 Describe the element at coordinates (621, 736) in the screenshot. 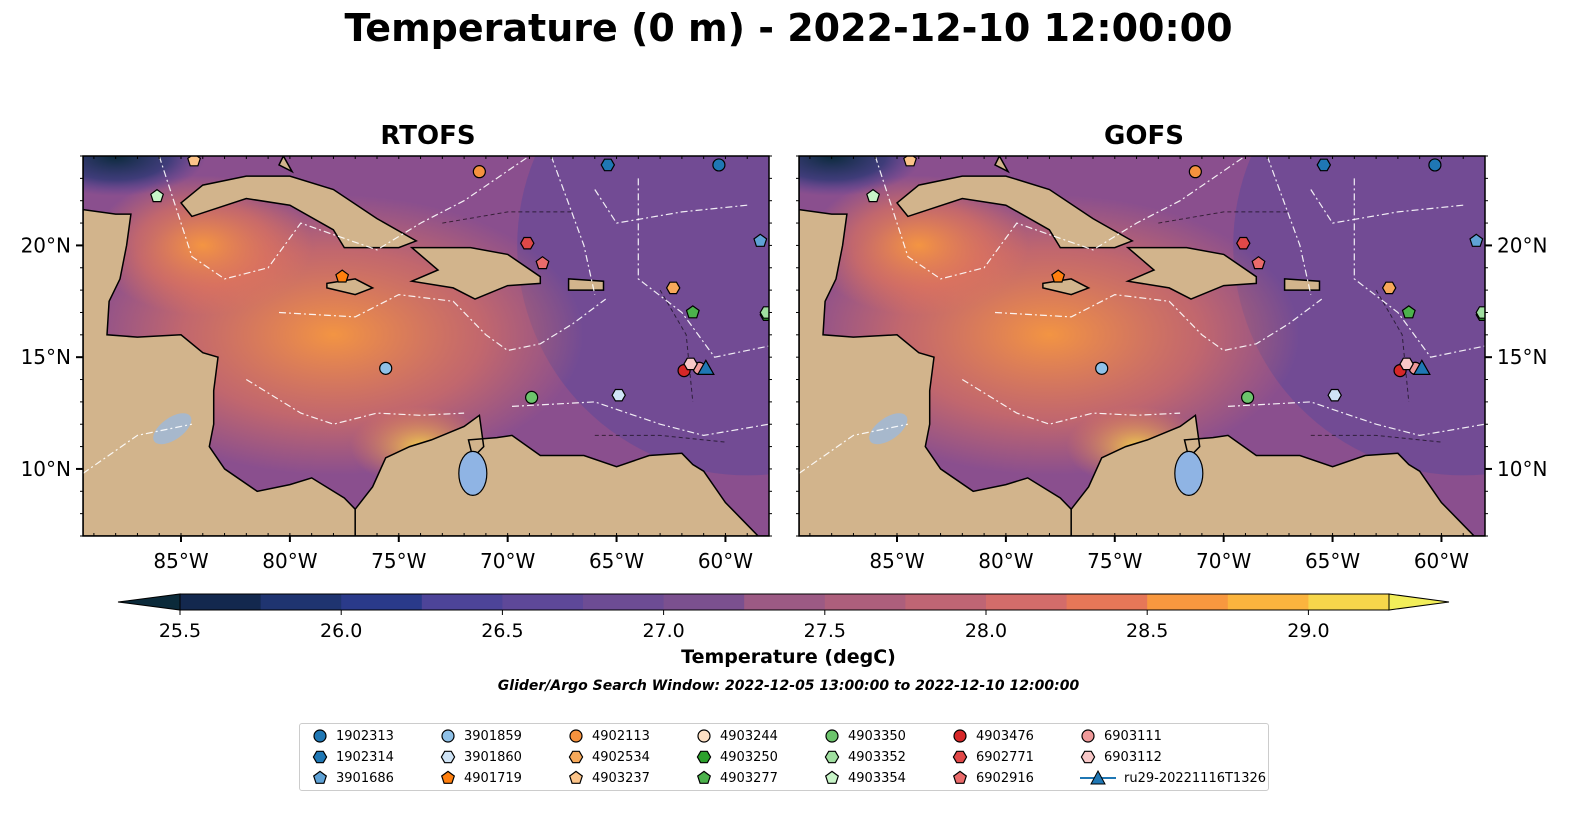

I see `legend-label: 4902113` at that location.